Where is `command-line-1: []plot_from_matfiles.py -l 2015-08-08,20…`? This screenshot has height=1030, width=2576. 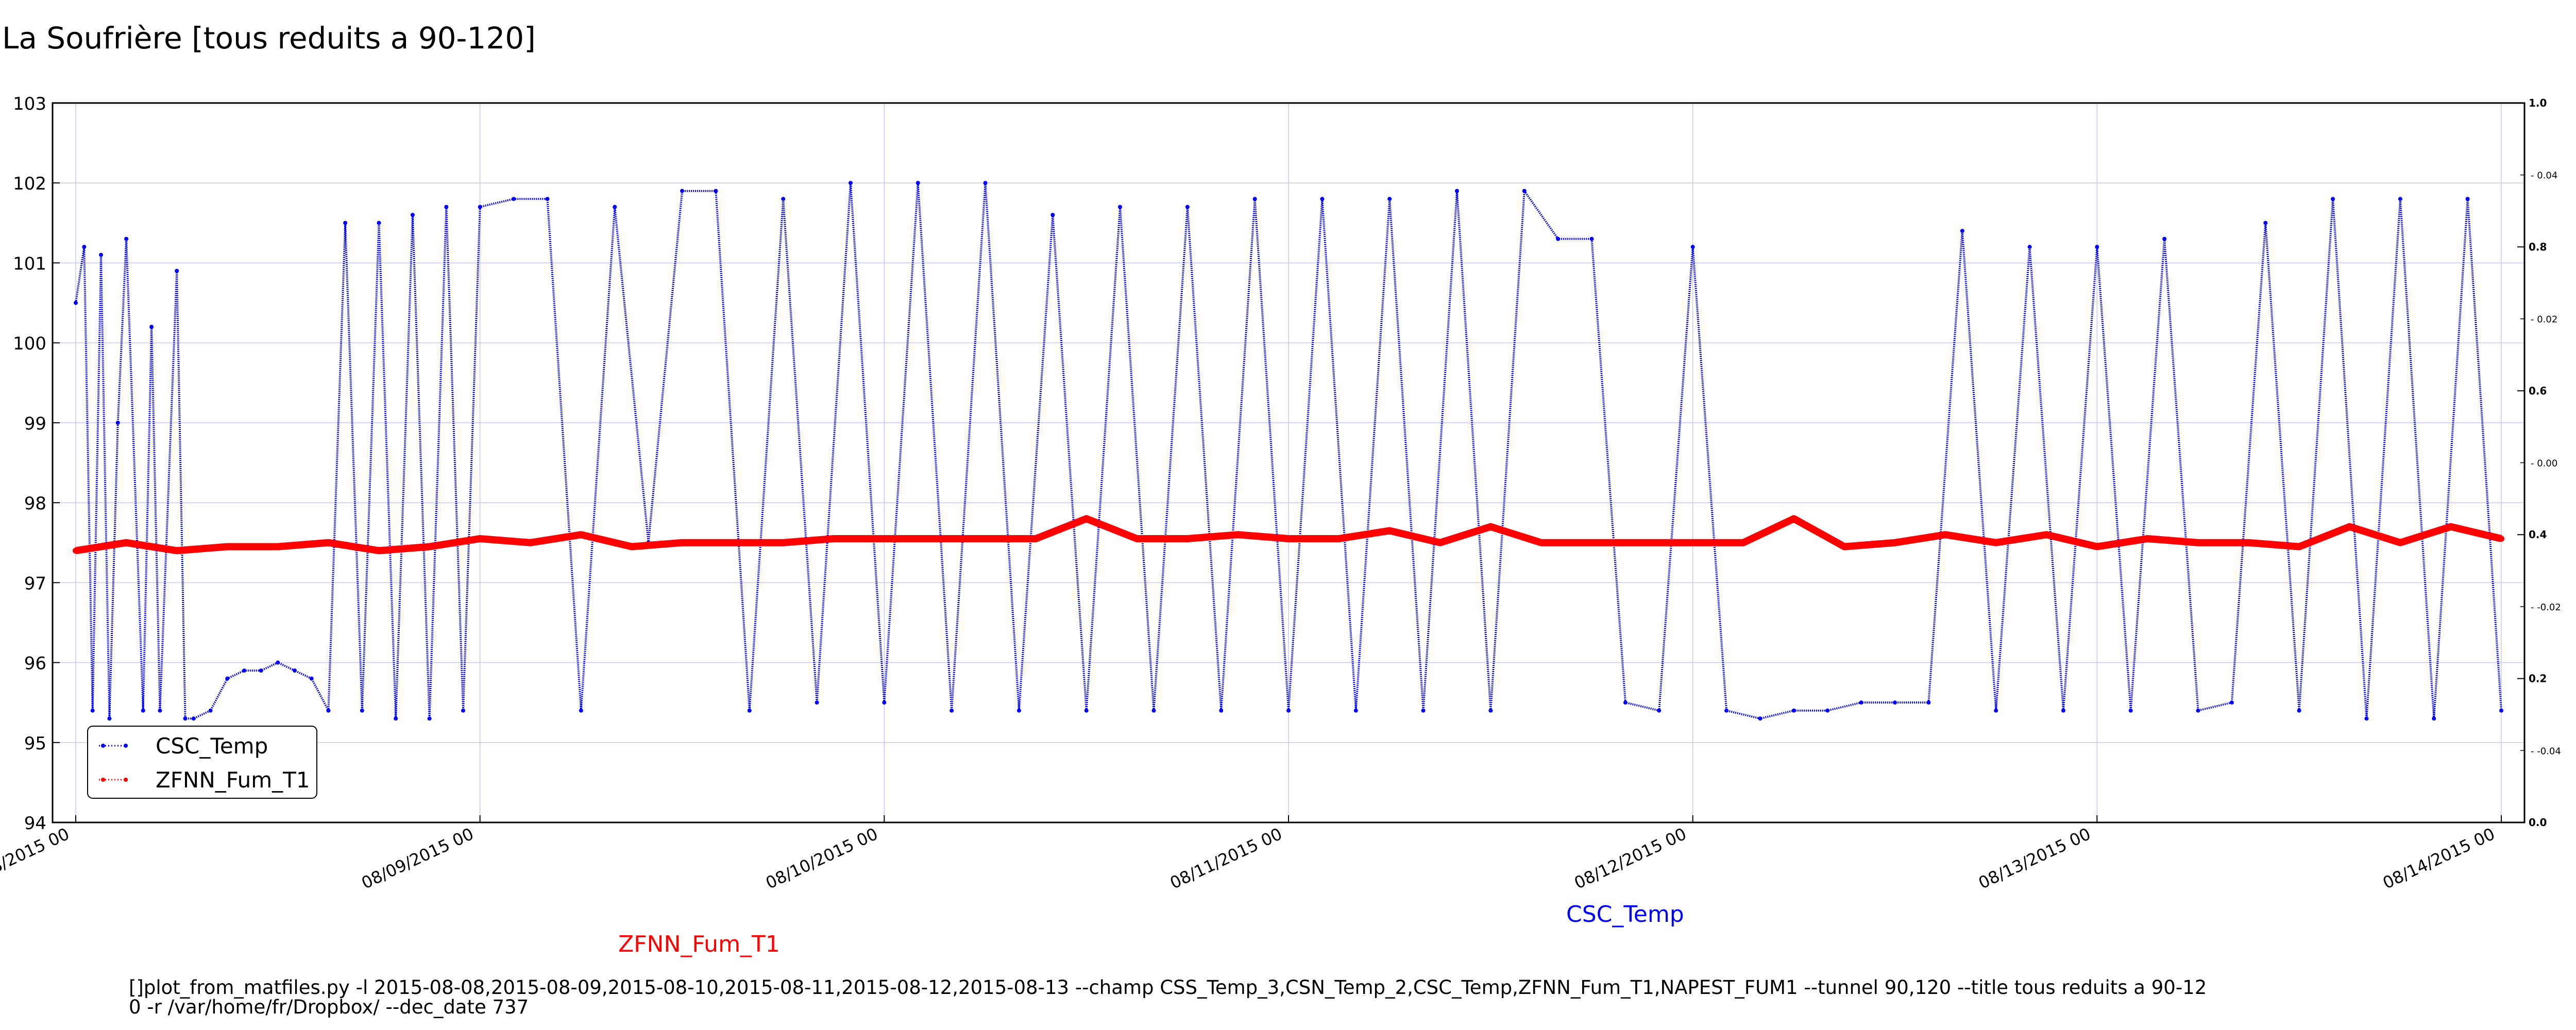 command-line-1: []plot_from_matfiles.py -l 2015-08-08,20… is located at coordinates (1168, 987).